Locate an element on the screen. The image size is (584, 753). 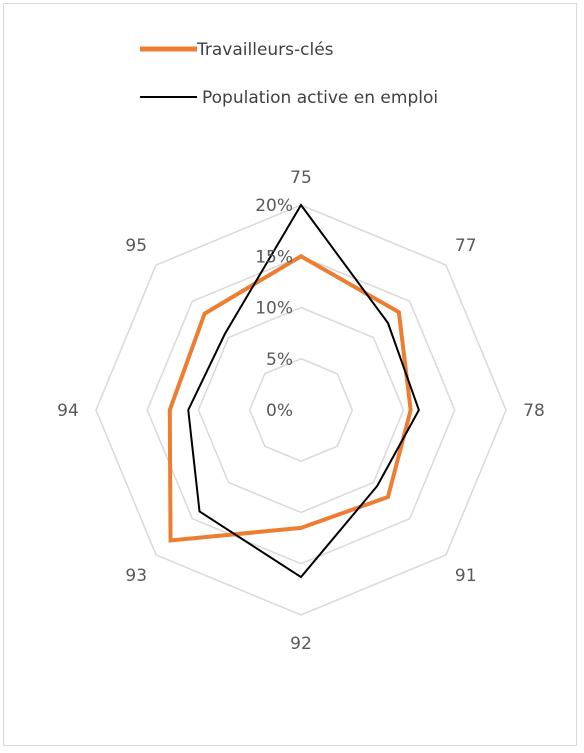
category-label: 77 is located at coordinates (466, 246).